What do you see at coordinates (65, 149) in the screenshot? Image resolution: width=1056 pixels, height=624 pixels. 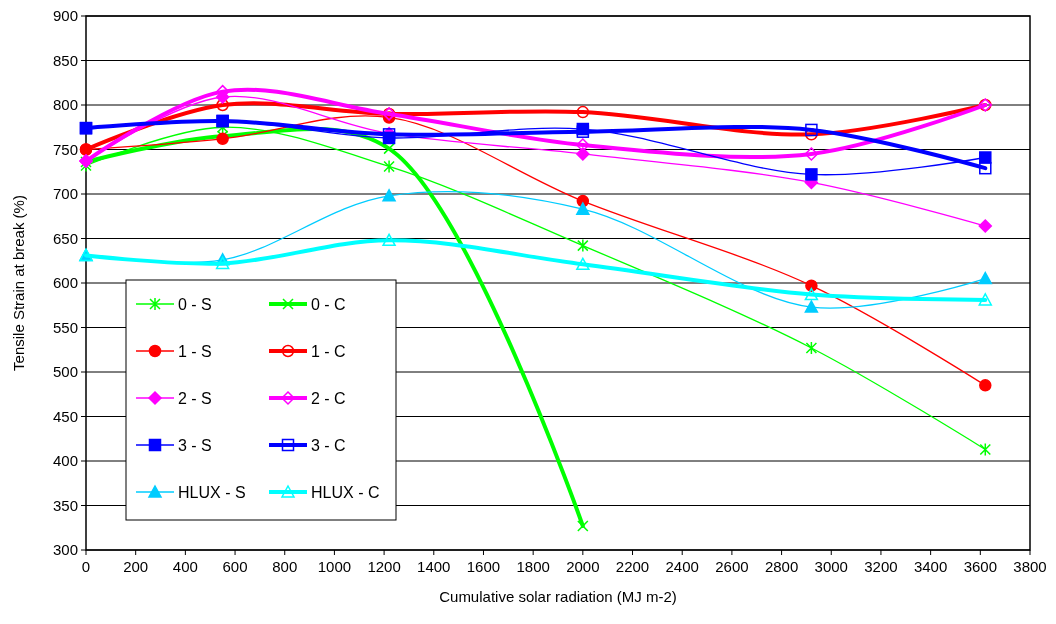 I see `y-tick-label: 750` at bounding box center [65, 149].